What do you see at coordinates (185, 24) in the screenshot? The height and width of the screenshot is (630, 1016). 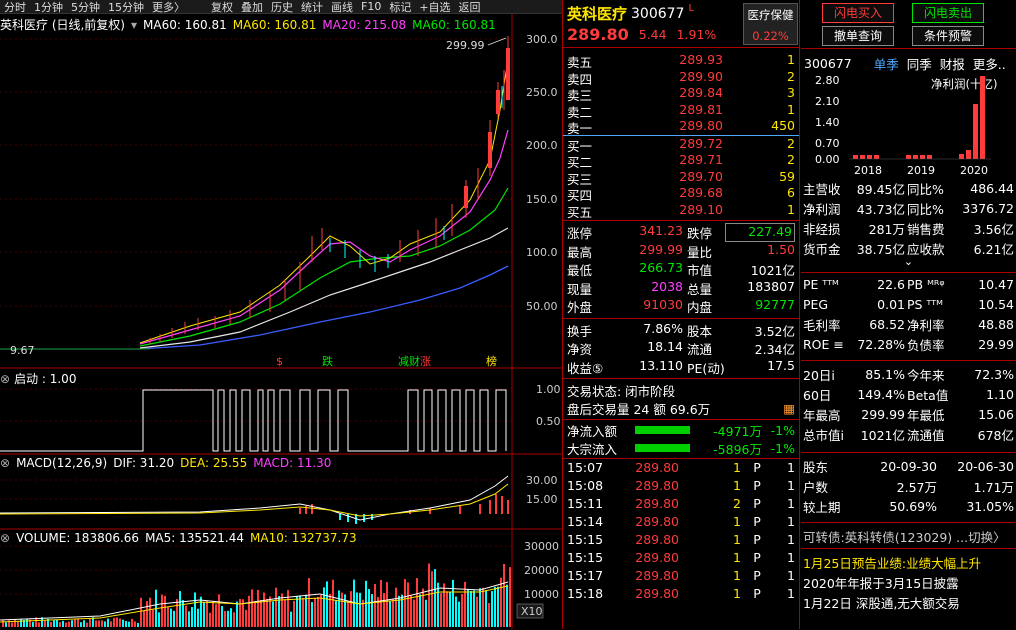 I see `ma-legend-0: MA60: 160.81` at bounding box center [185, 24].